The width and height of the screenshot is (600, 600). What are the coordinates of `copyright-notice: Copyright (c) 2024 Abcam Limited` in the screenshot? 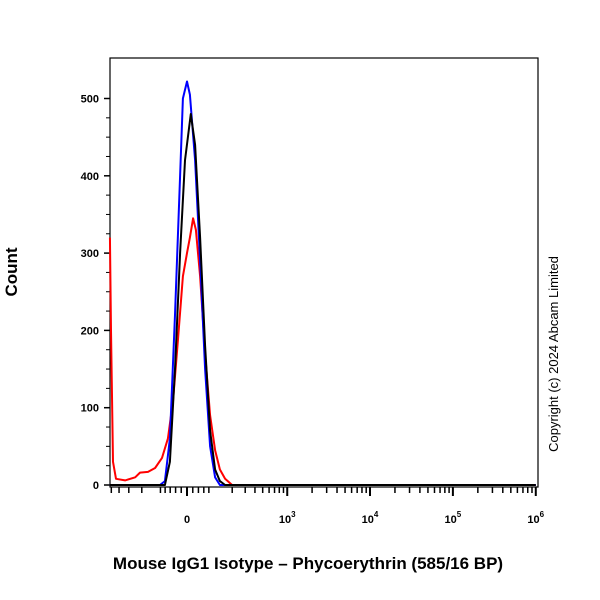 It's located at (553, 354).